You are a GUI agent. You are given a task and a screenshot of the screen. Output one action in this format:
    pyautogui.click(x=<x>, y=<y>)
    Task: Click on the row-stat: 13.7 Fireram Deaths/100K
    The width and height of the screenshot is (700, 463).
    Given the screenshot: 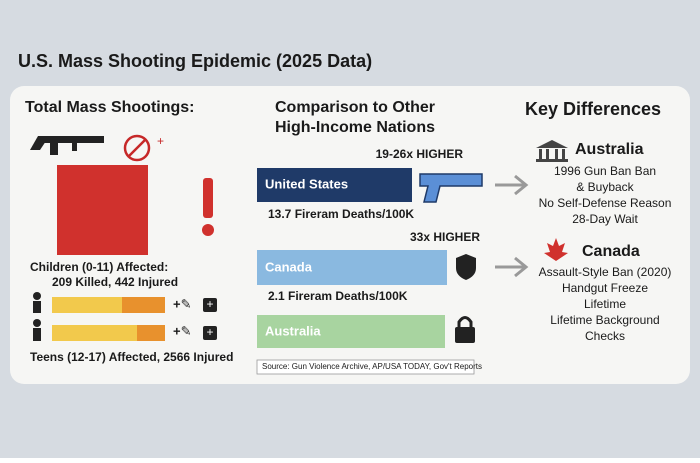 What is the action you would take?
    pyautogui.click(x=341, y=214)
    